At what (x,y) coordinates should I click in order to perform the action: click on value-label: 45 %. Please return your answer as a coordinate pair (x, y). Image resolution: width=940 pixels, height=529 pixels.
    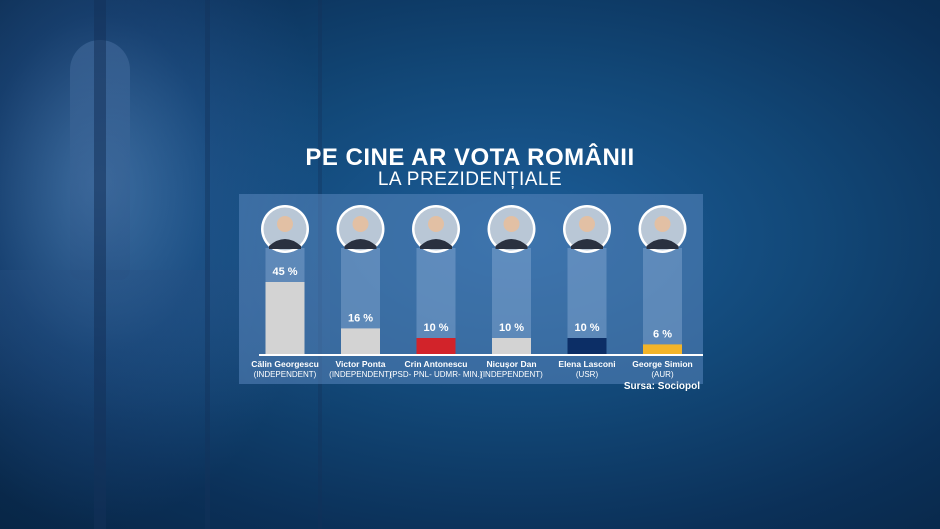
    Looking at the image, I should click on (284, 272).